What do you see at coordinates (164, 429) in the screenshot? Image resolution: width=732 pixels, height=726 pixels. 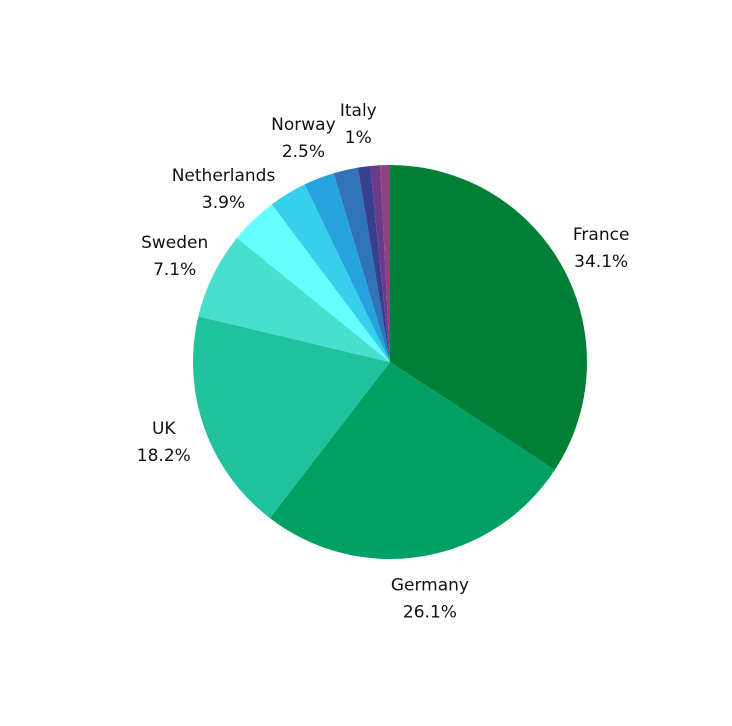 I see `slice-label: UK` at bounding box center [164, 429].